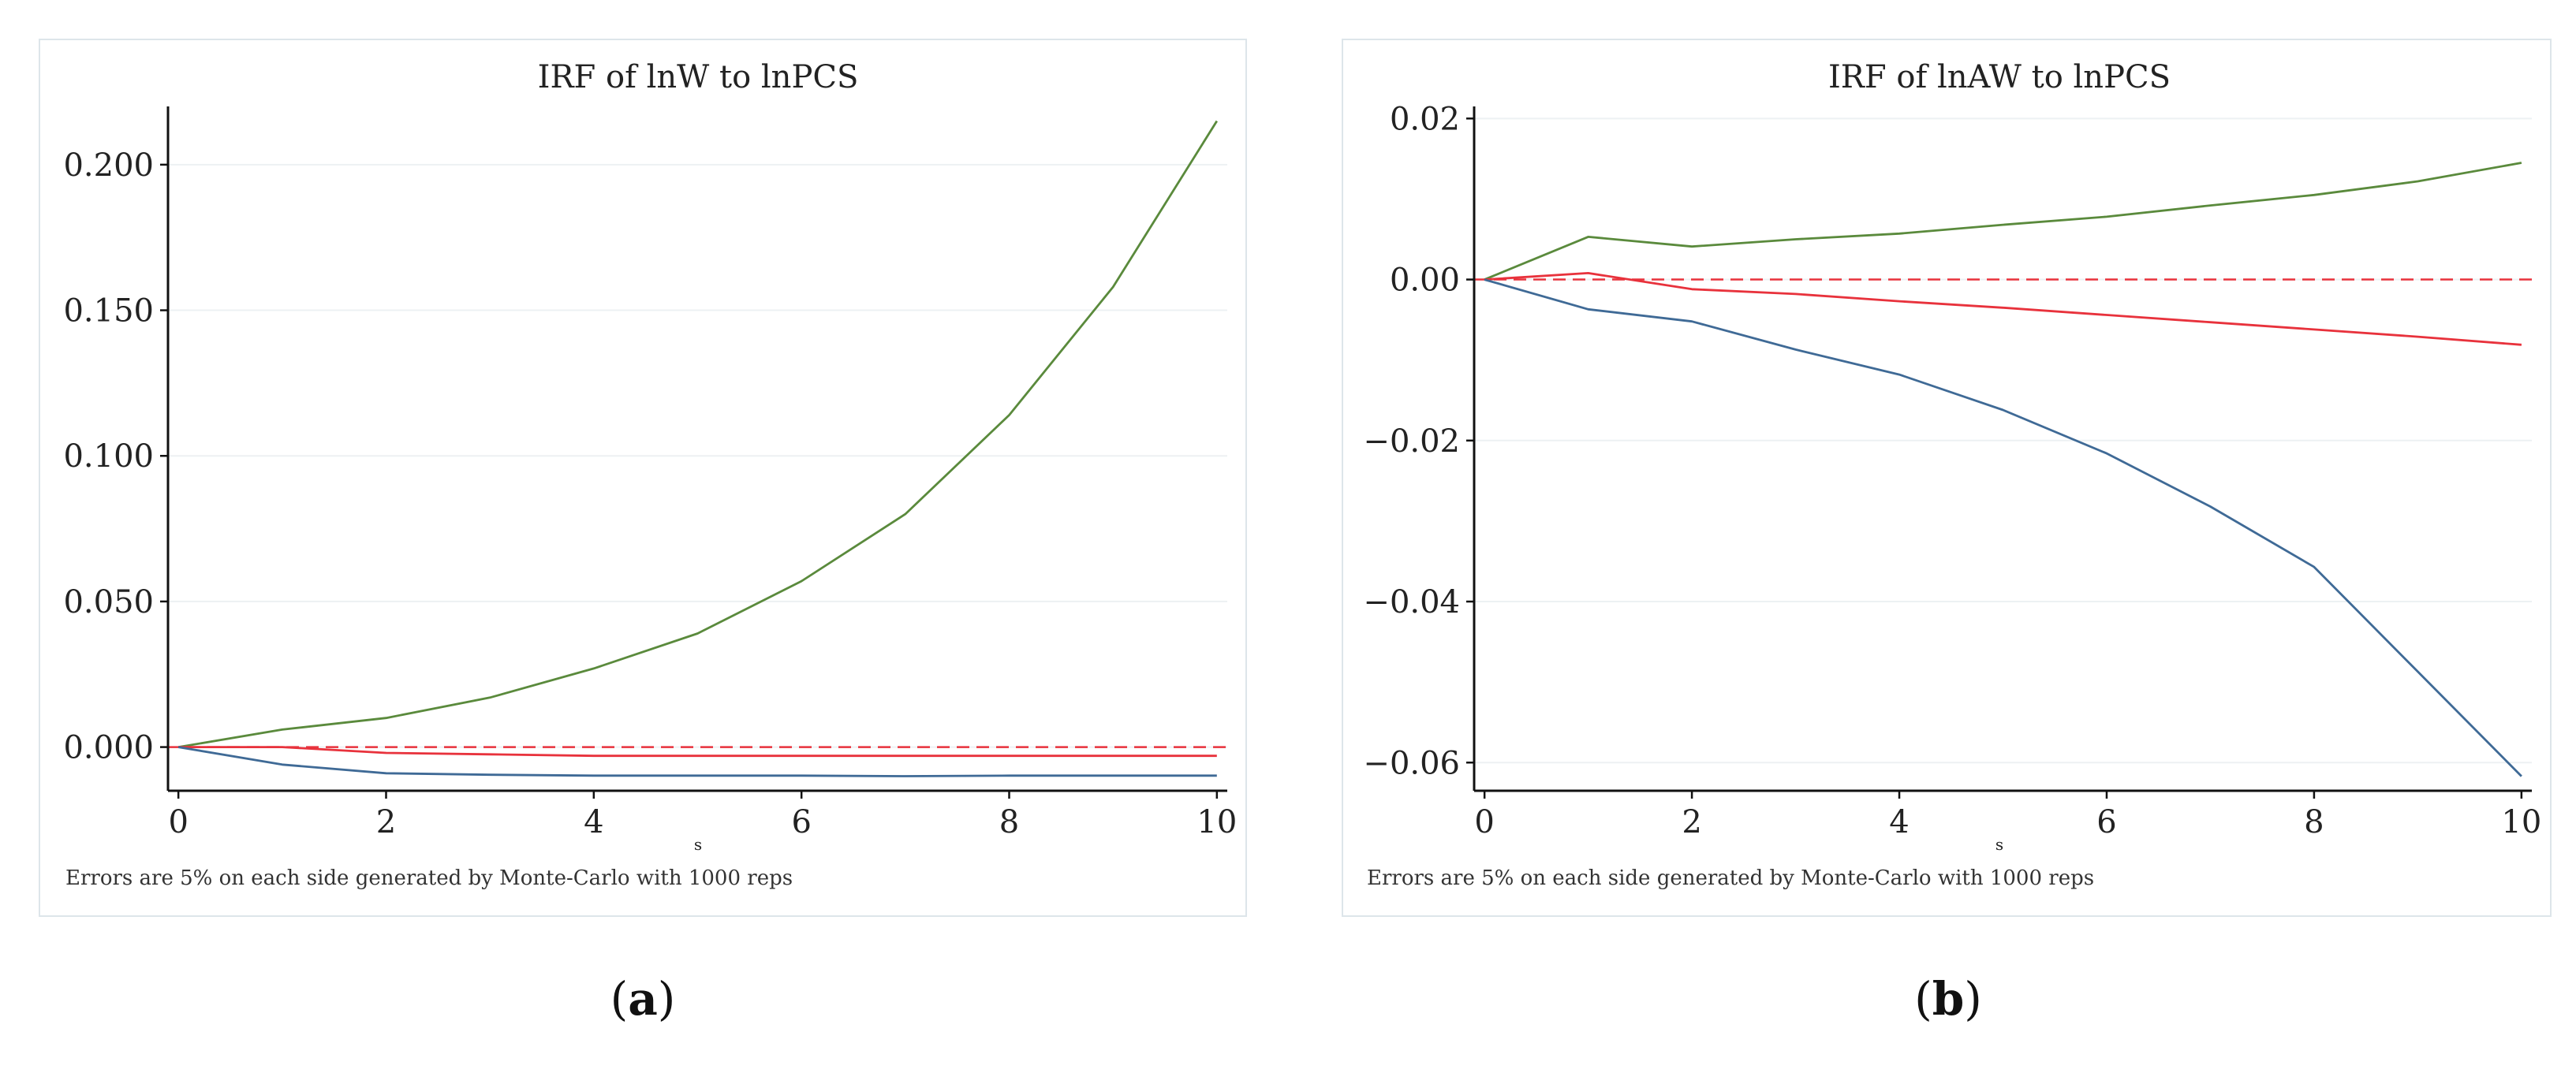 This screenshot has width=2576, height=1073. I want to click on panel-b-title: IRF of lnAW to lnPCS, so click(1999, 77).